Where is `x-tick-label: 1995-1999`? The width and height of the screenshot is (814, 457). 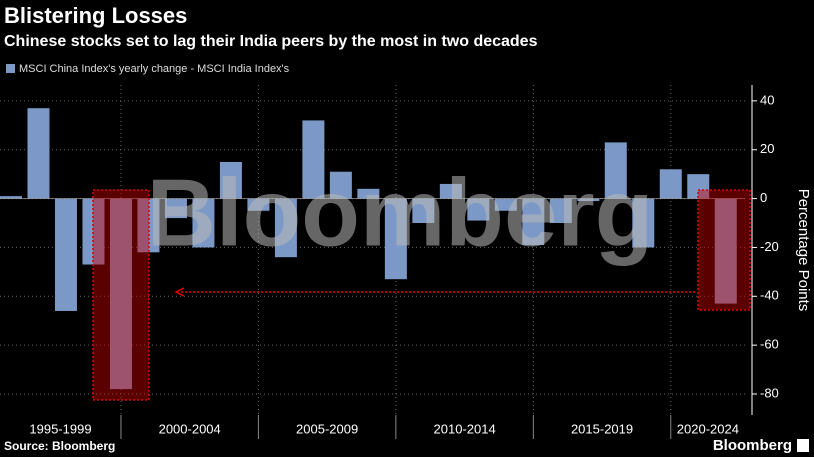 x-tick-label: 1995-1999 is located at coordinates (60, 428).